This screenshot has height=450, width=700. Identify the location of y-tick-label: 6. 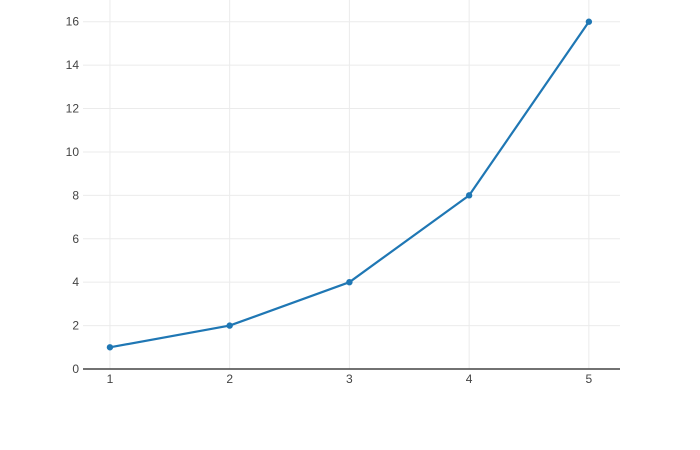
(75, 239).